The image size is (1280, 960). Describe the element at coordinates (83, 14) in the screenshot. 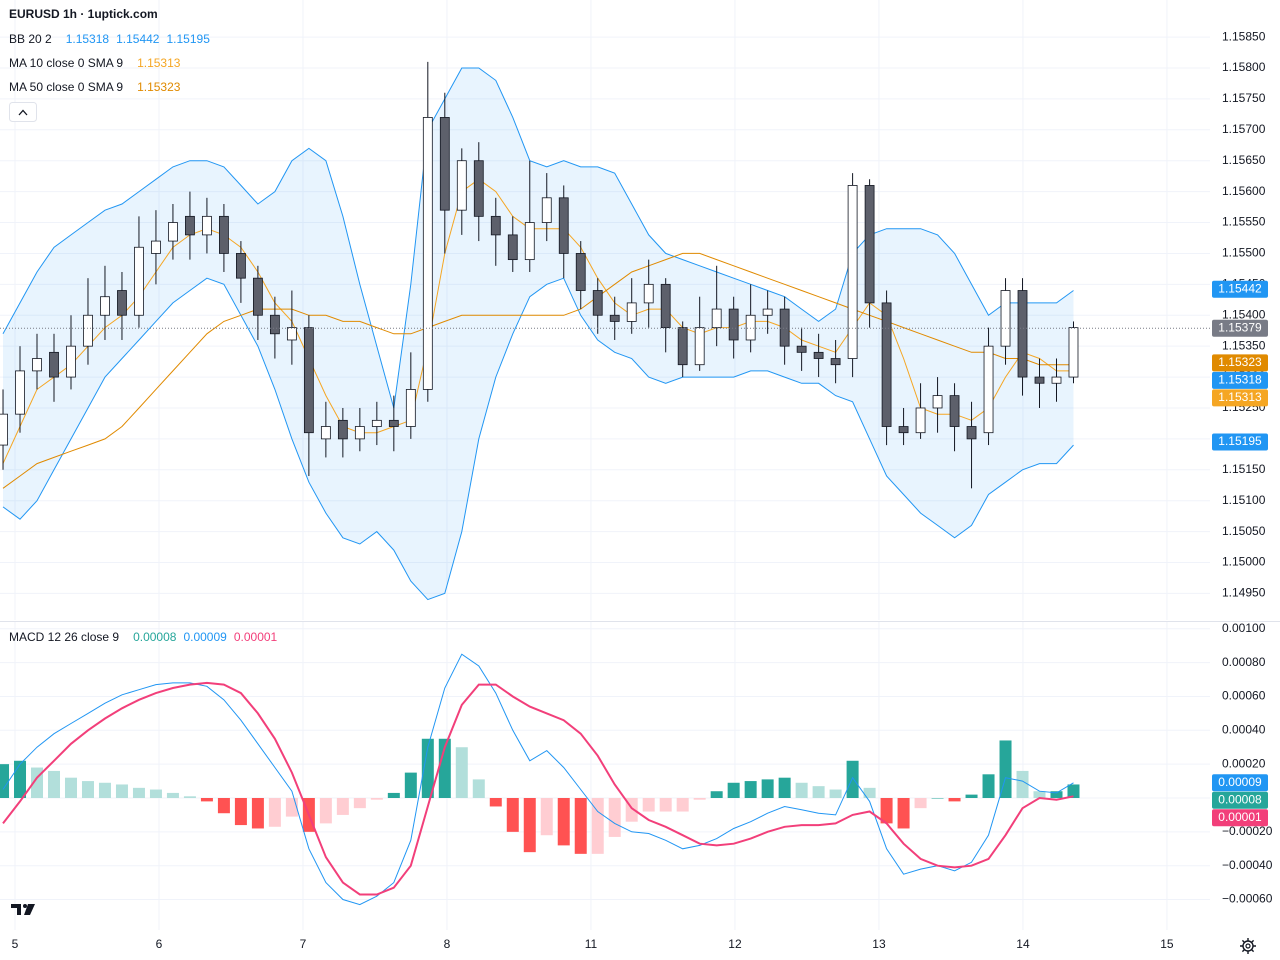

I see `chart-title: EURUSD 1h · 1uptick.com` at that location.